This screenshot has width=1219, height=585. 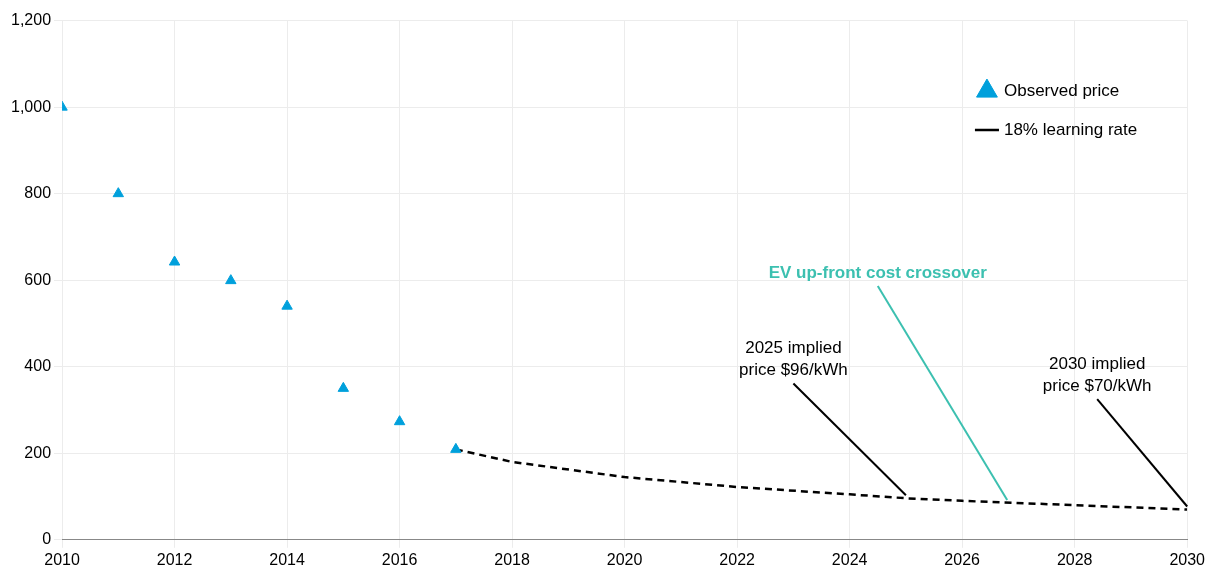 What do you see at coordinates (31, 20) in the screenshot?
I see `y-tick-label: 1,200` at bounding box center [31, 20].